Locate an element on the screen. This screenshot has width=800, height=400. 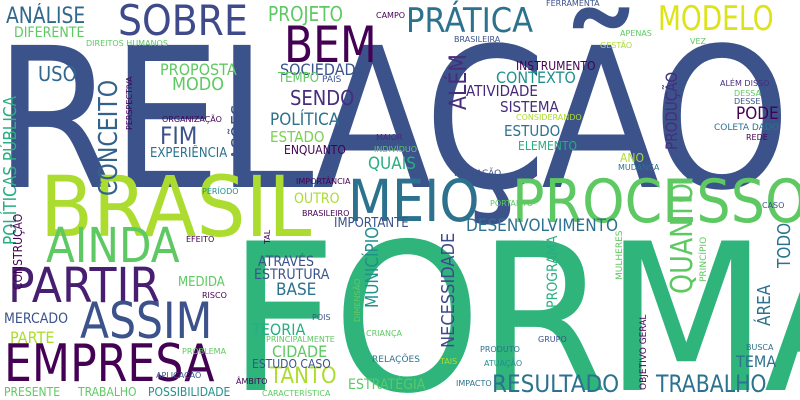
cloud-word: SENDO is located at coordinates (322, 98).